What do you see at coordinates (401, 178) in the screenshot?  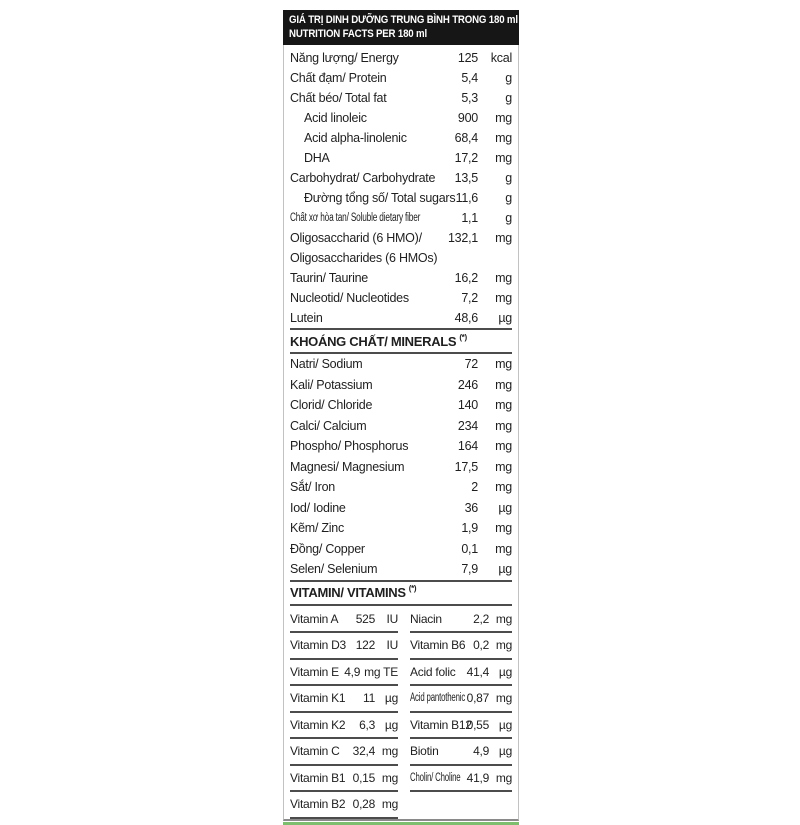 I see `nutrient-row: Carbohydrat/ Carbohydrate 13,5 g` at bounding box center [401, 178].